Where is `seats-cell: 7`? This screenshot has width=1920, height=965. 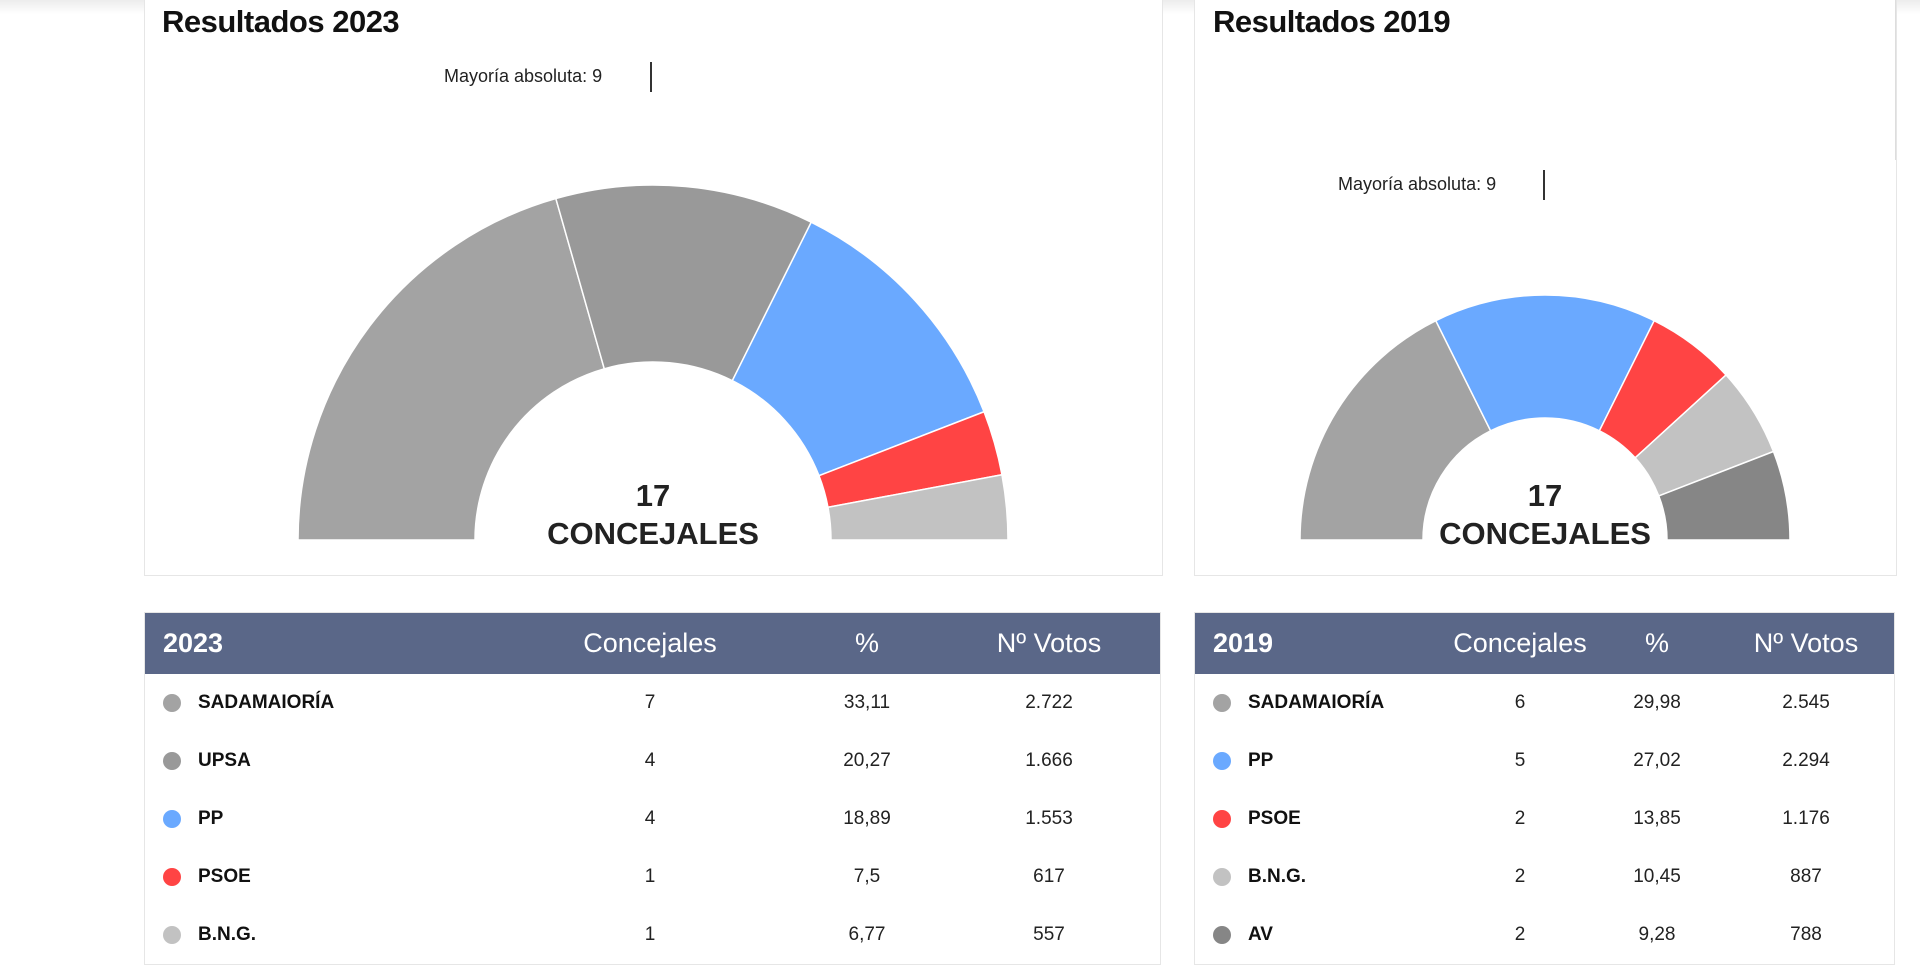
seats-cell: 7 is located at coordinates (650, 702).